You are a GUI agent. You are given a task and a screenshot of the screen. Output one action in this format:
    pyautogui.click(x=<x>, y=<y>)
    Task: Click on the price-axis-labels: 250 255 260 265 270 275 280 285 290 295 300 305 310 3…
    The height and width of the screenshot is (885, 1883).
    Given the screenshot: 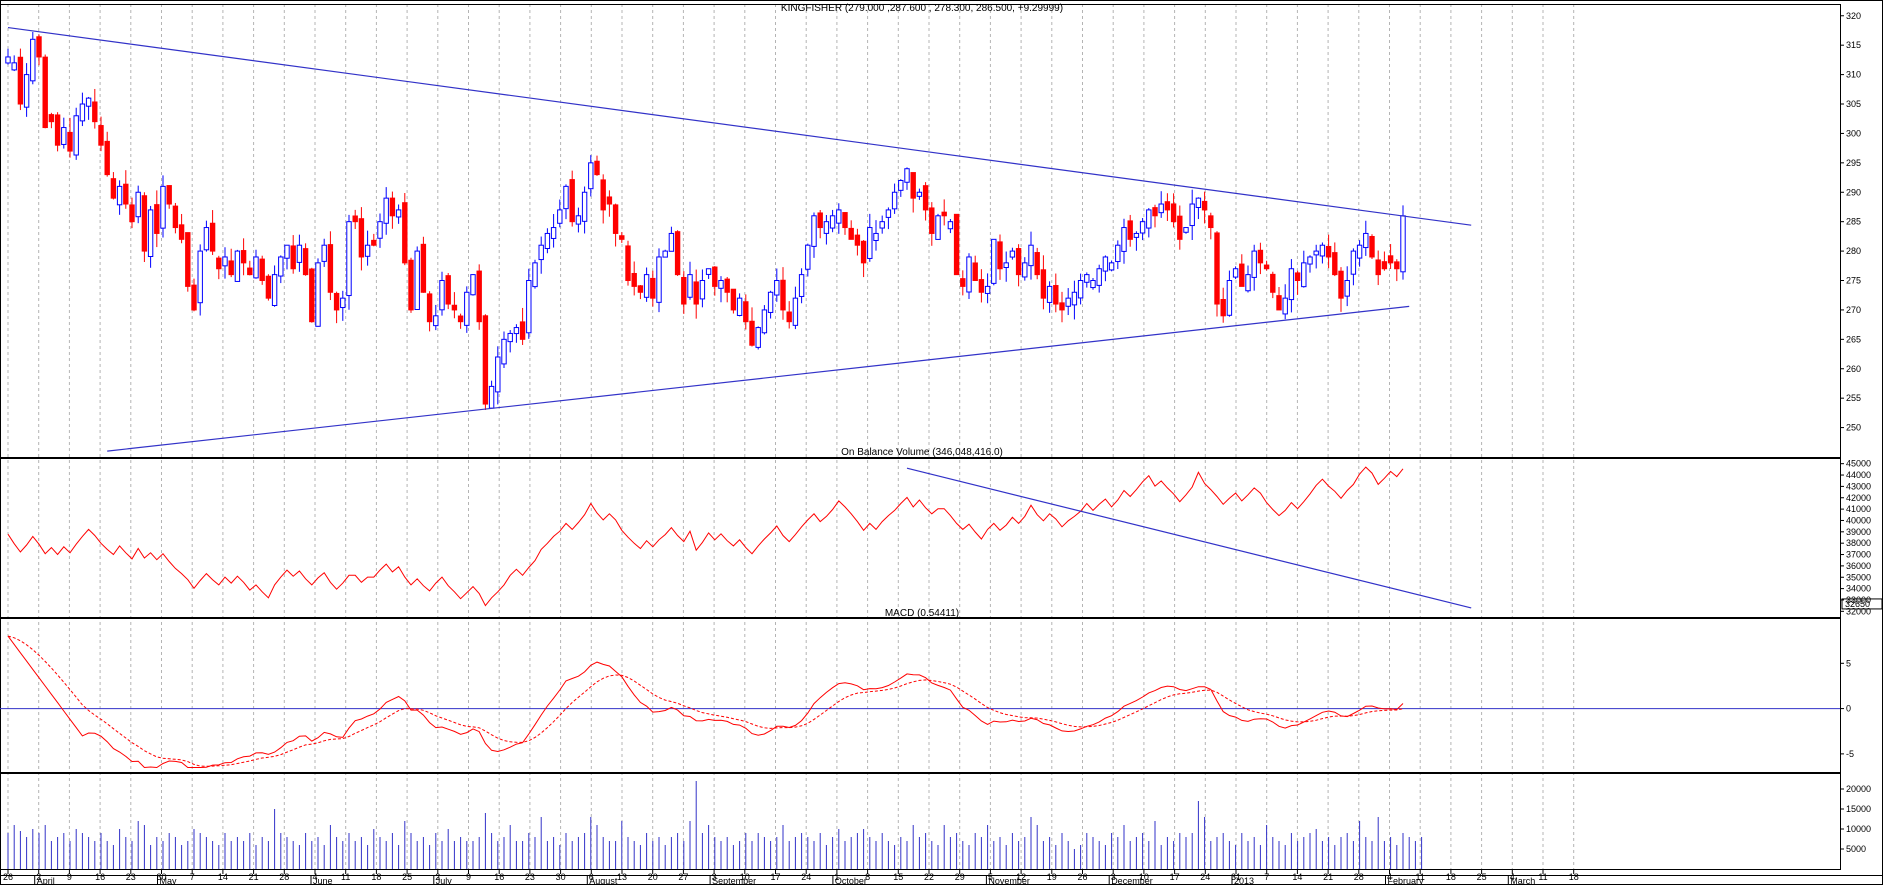 What is the action you would take?
    pyautogui.click(x=1855, y=432)
    